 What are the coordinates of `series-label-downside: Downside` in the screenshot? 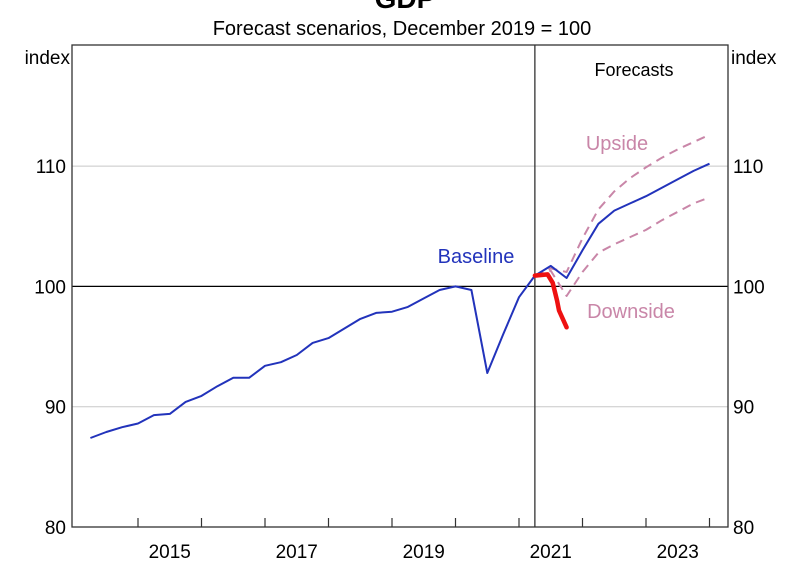 It's located at (631, 312).